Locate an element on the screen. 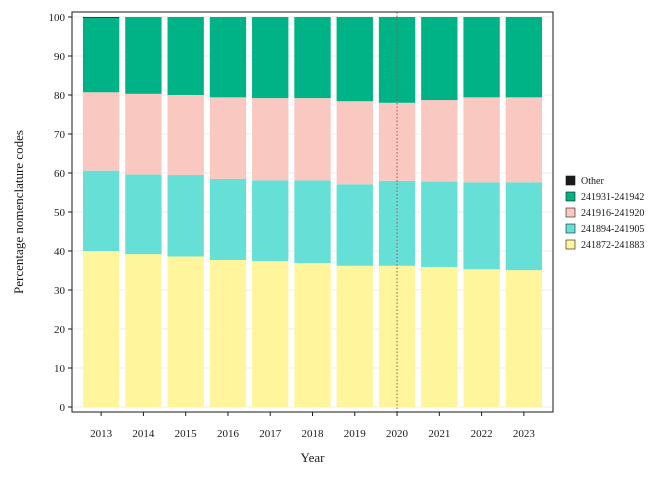 The image size is (672, 480). legend-label: 241872-241883 is located at coordinates (612, 245).